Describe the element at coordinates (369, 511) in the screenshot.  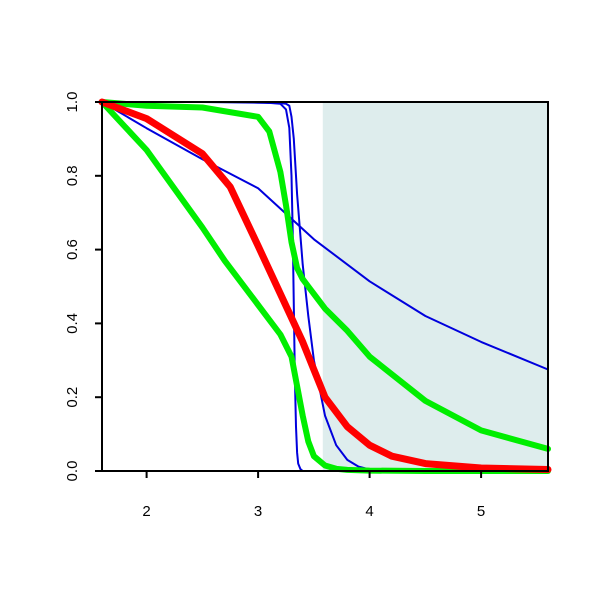
I see `x-tick-label: 4` at that location.